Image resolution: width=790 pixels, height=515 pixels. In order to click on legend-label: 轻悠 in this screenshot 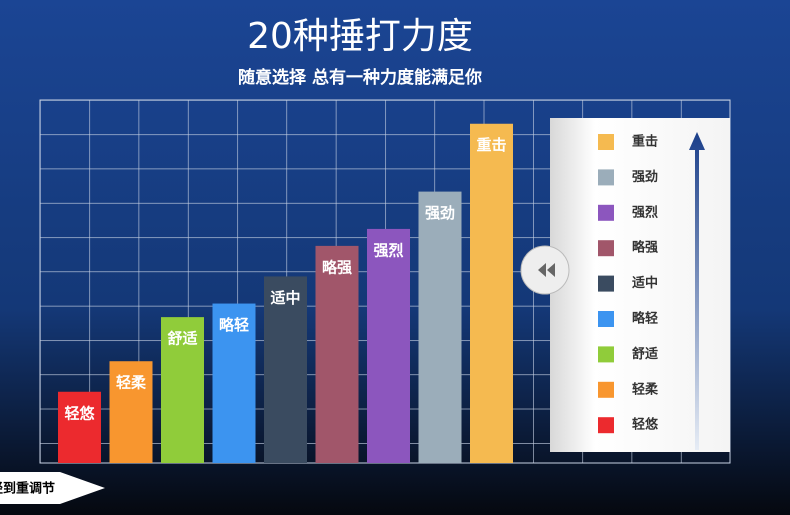, I will do `click(645, 425)`.